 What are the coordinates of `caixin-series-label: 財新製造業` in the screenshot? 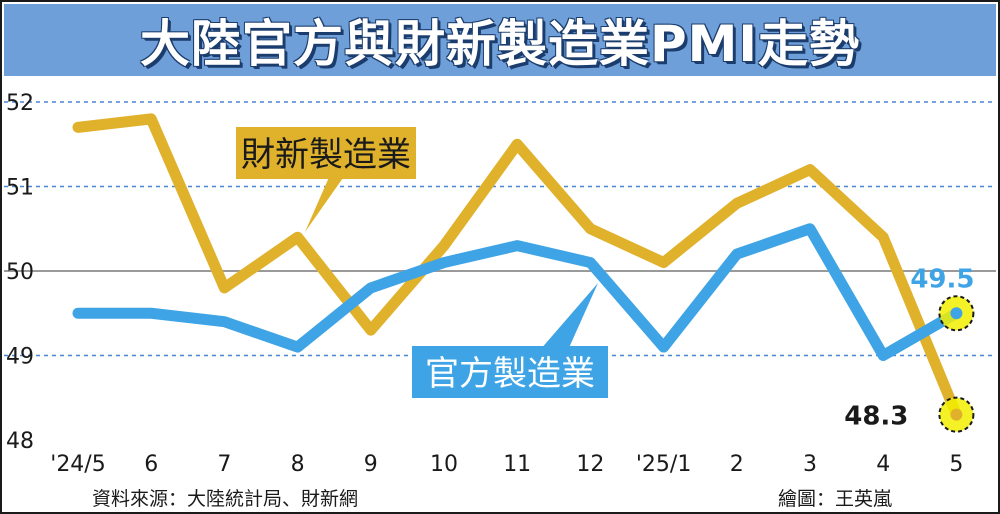 It's located at (326, 155).